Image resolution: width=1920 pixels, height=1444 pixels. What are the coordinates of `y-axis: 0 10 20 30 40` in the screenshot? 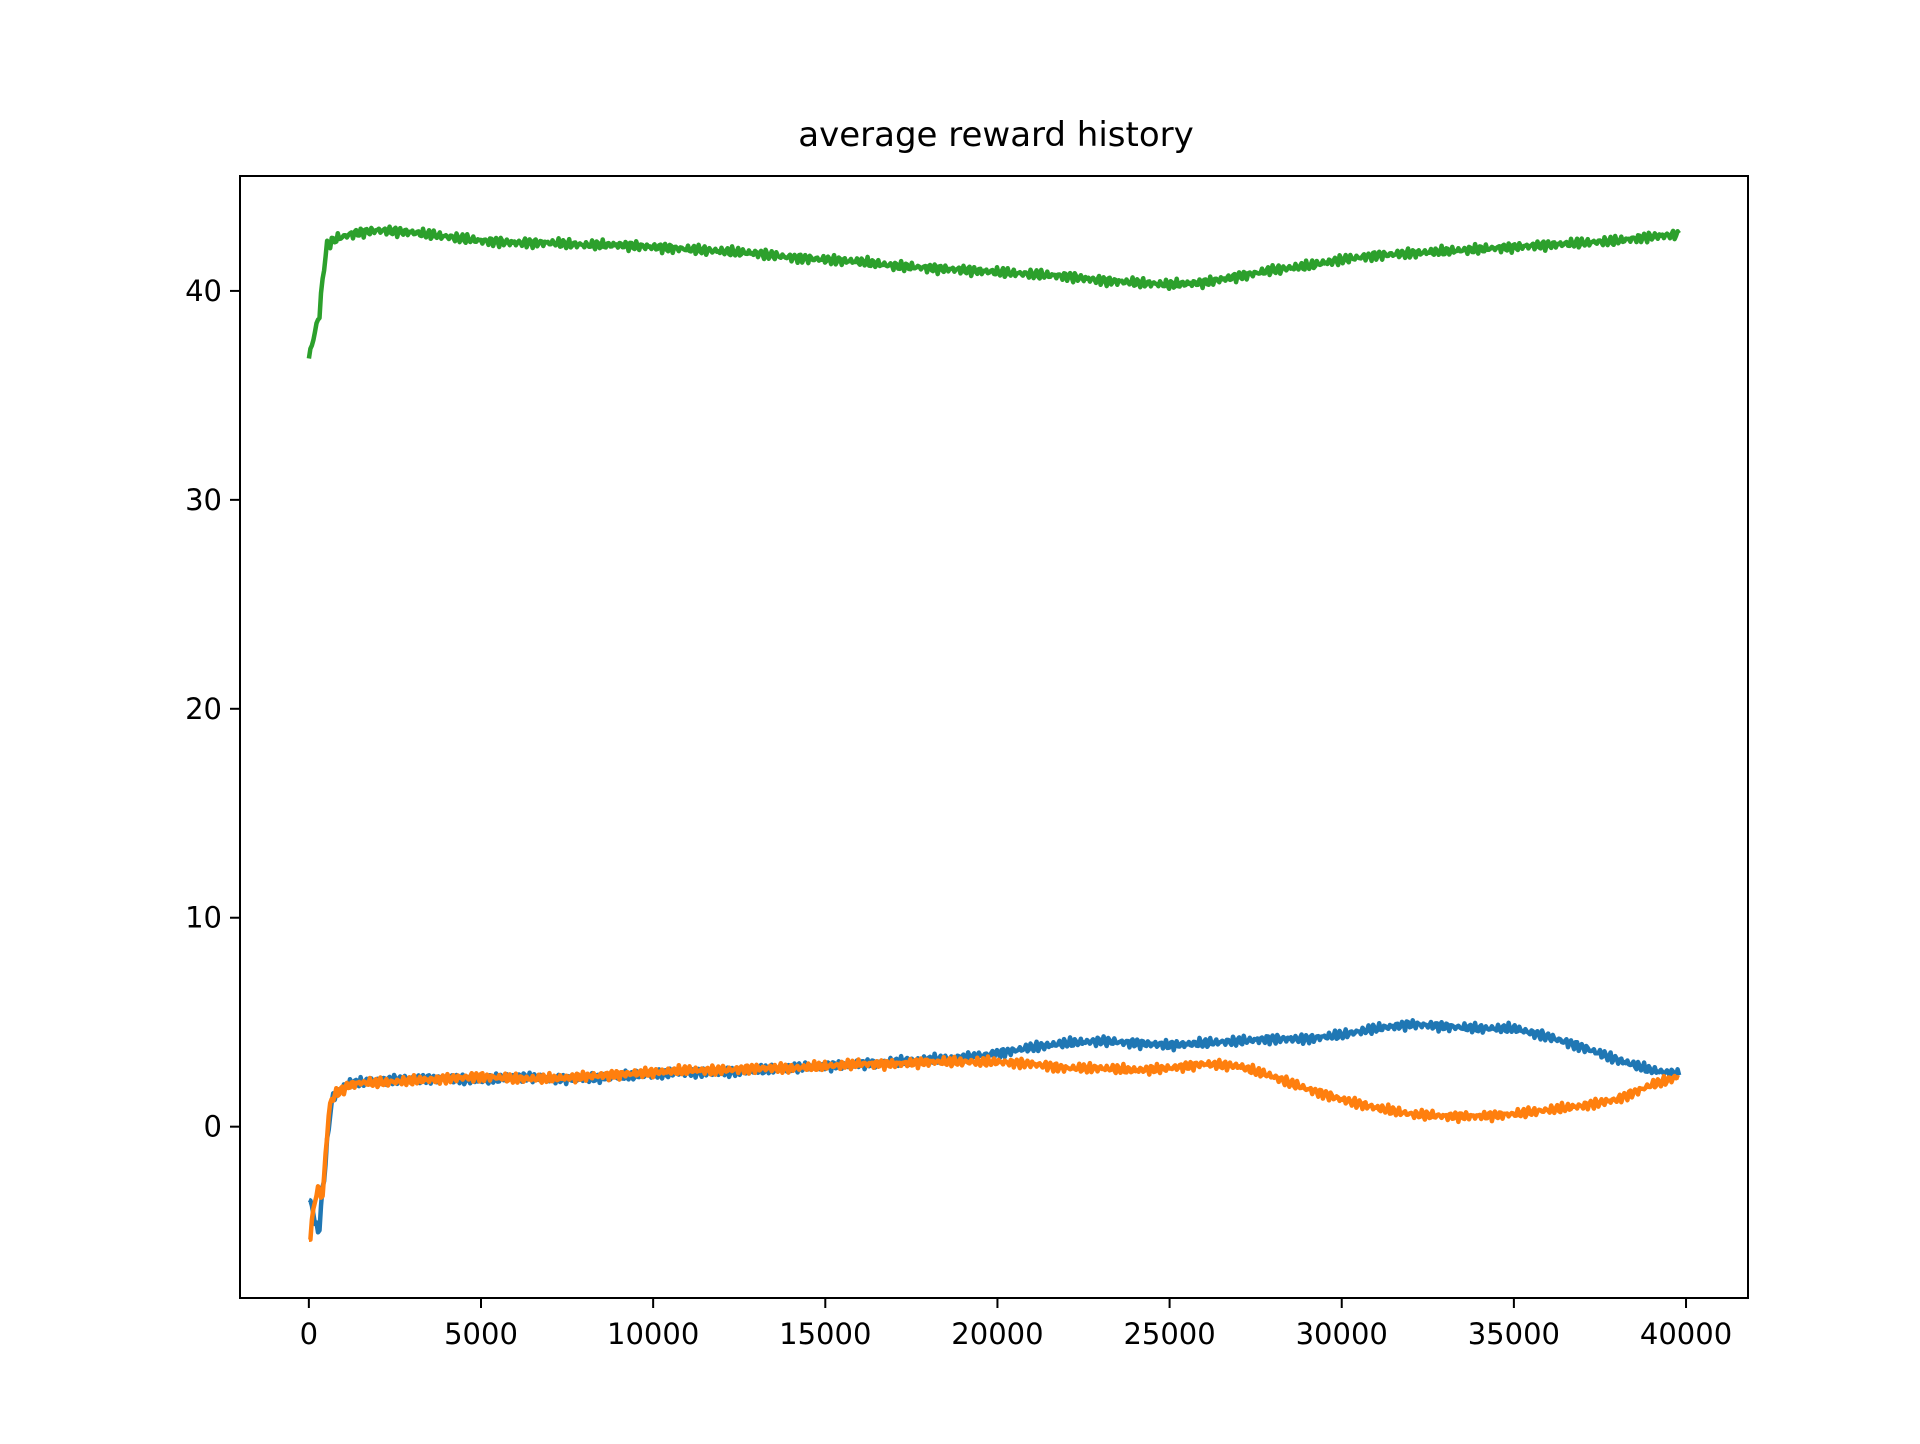 It's located at (212, 709).